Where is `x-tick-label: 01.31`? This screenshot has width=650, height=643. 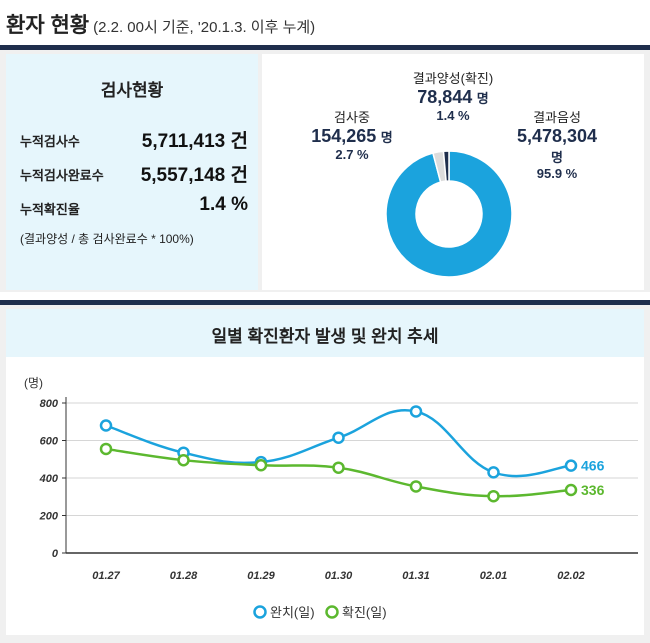 x-tick-label: 01.31 is located at coordinates (416, 576).